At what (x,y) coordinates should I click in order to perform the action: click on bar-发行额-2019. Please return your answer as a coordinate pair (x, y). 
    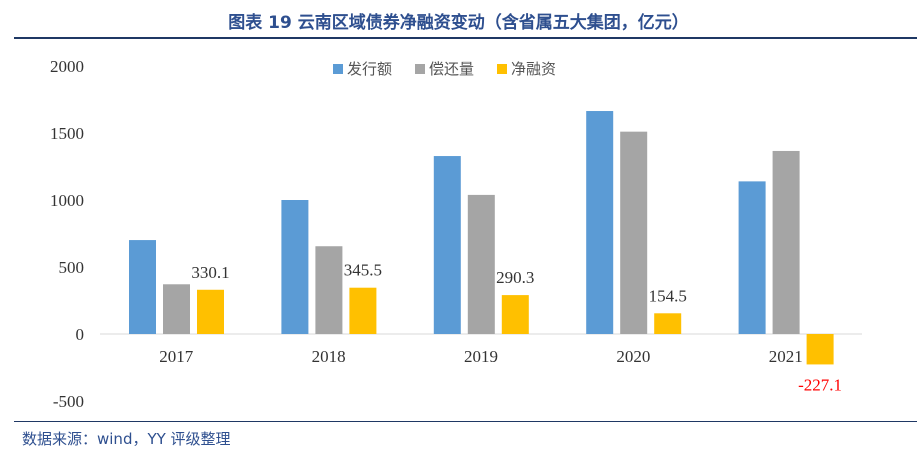
    Looking at the image, I should click on (447, 245).